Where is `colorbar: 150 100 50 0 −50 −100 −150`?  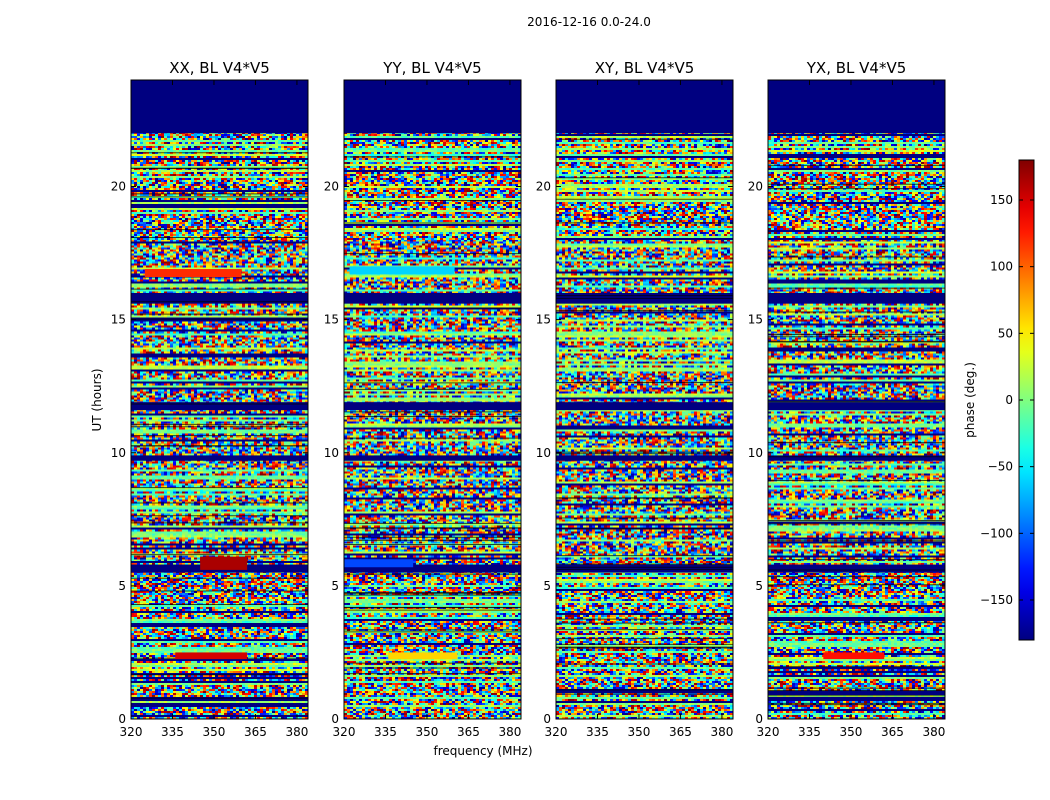
colorbar: 150 100 50 0 −50 −100 −150 is located at coordinates (1007, 400).